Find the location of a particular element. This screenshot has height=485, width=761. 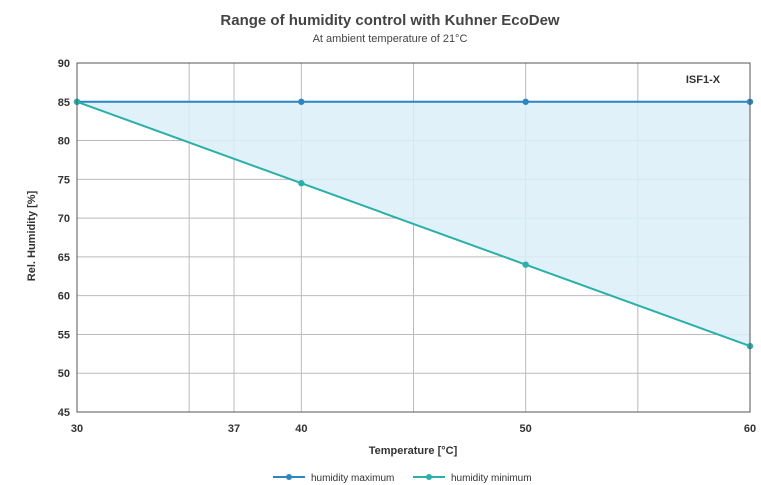

legend-label-humidity-minimum: humidity minimum is located at coordinates (491, 478).